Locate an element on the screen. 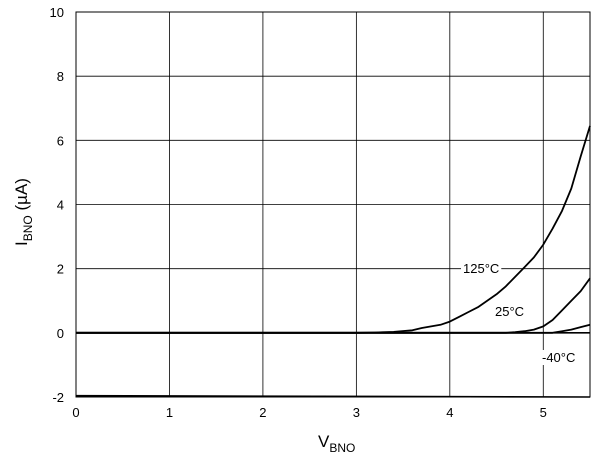  x-tick-label: 0 is located at coordinates (75, 412).